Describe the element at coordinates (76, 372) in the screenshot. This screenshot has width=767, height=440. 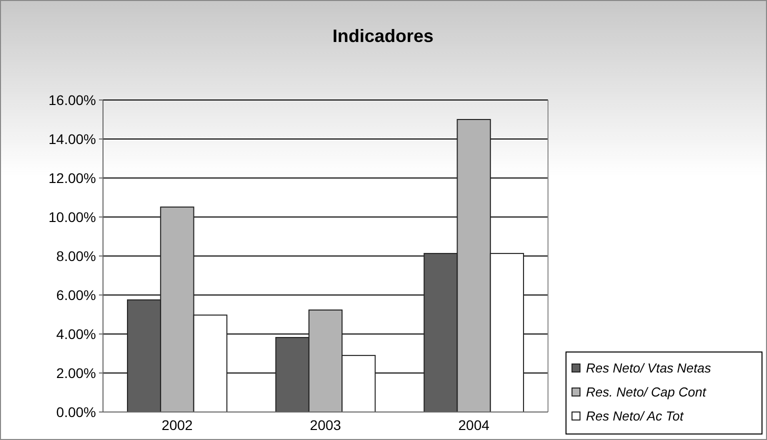
I see `y-tick-label: 2.00%` at that location.